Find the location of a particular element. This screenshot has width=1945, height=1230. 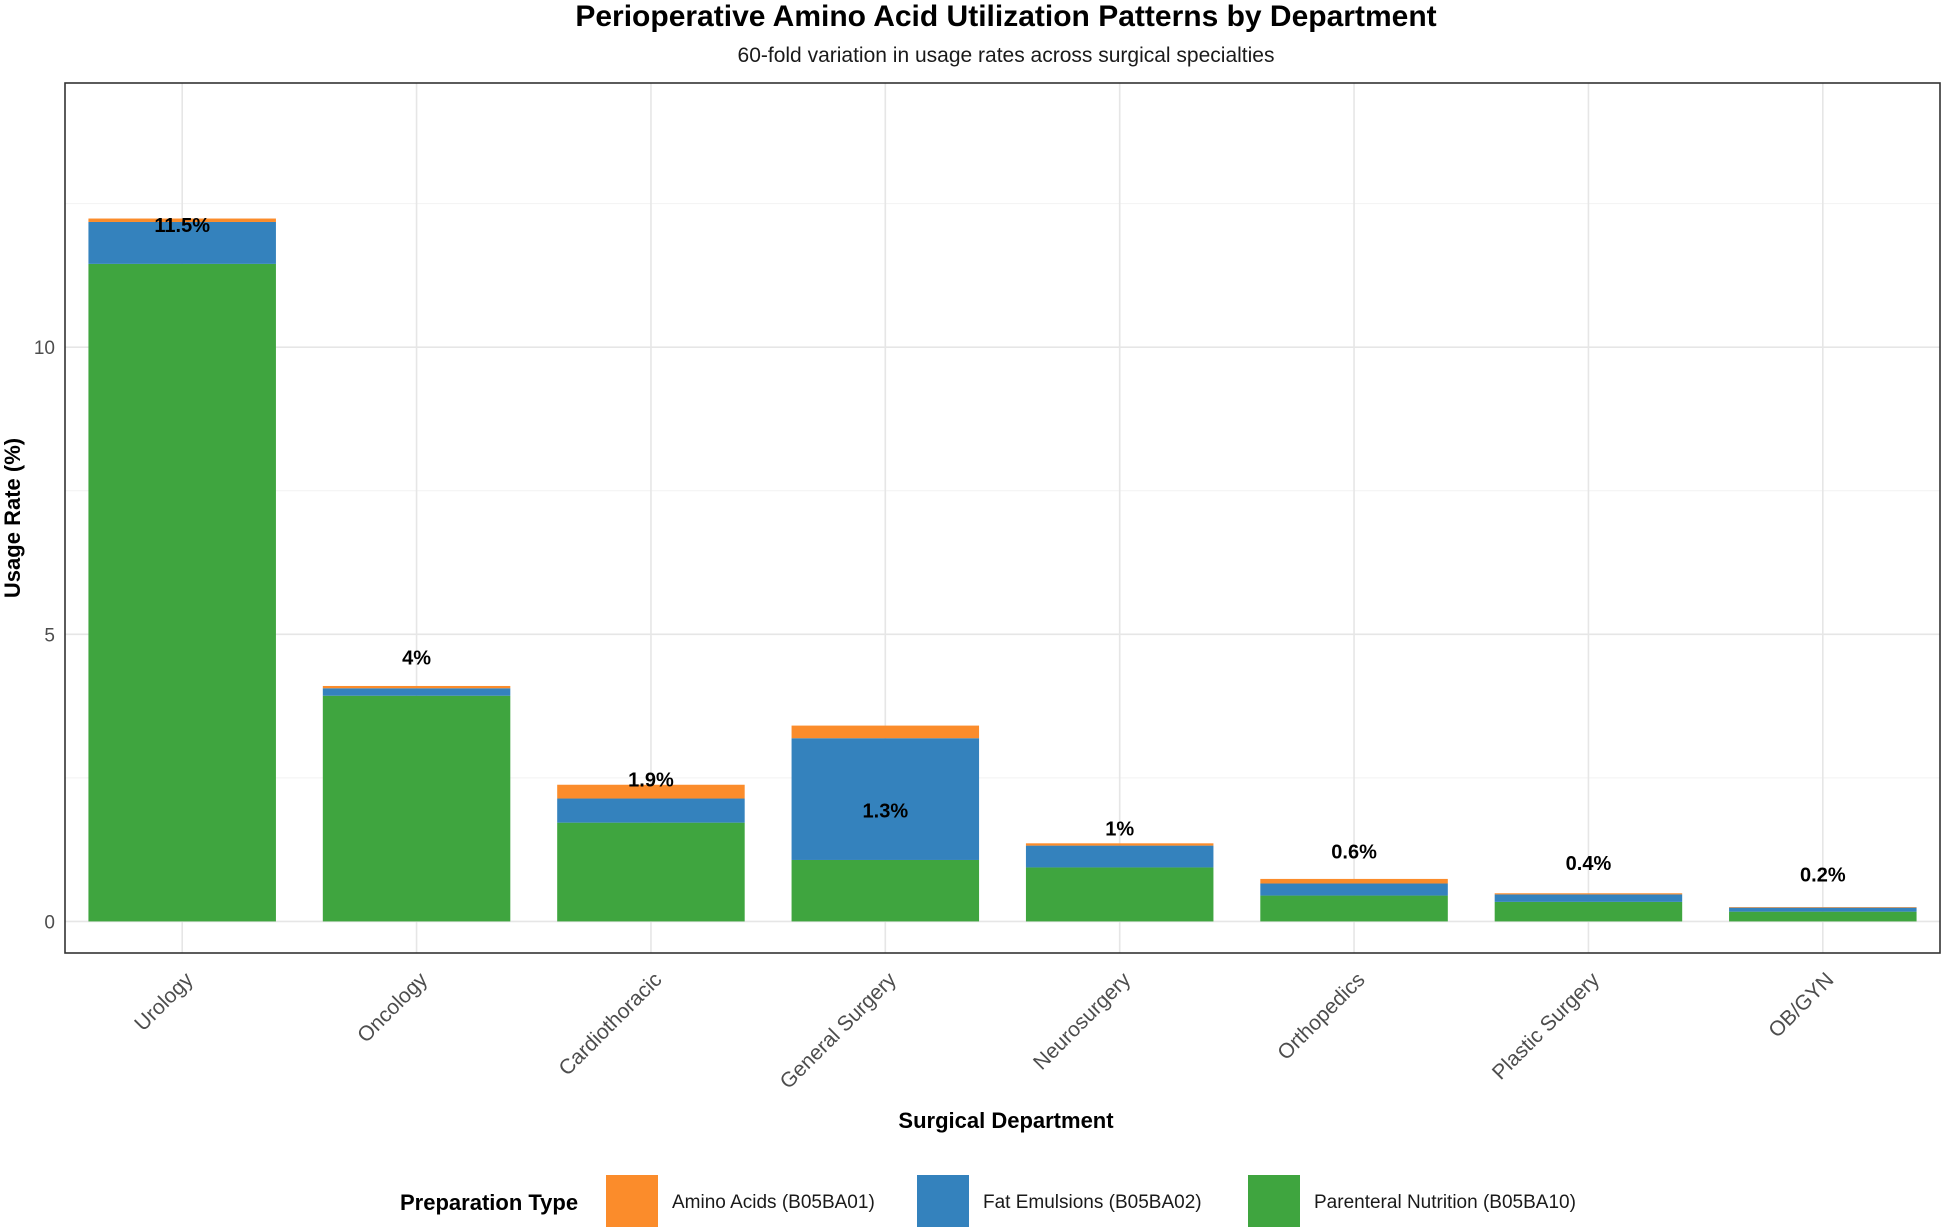

bar-segment-fat-emulsions-cardiothoracic is located at coordinates (651, 810).